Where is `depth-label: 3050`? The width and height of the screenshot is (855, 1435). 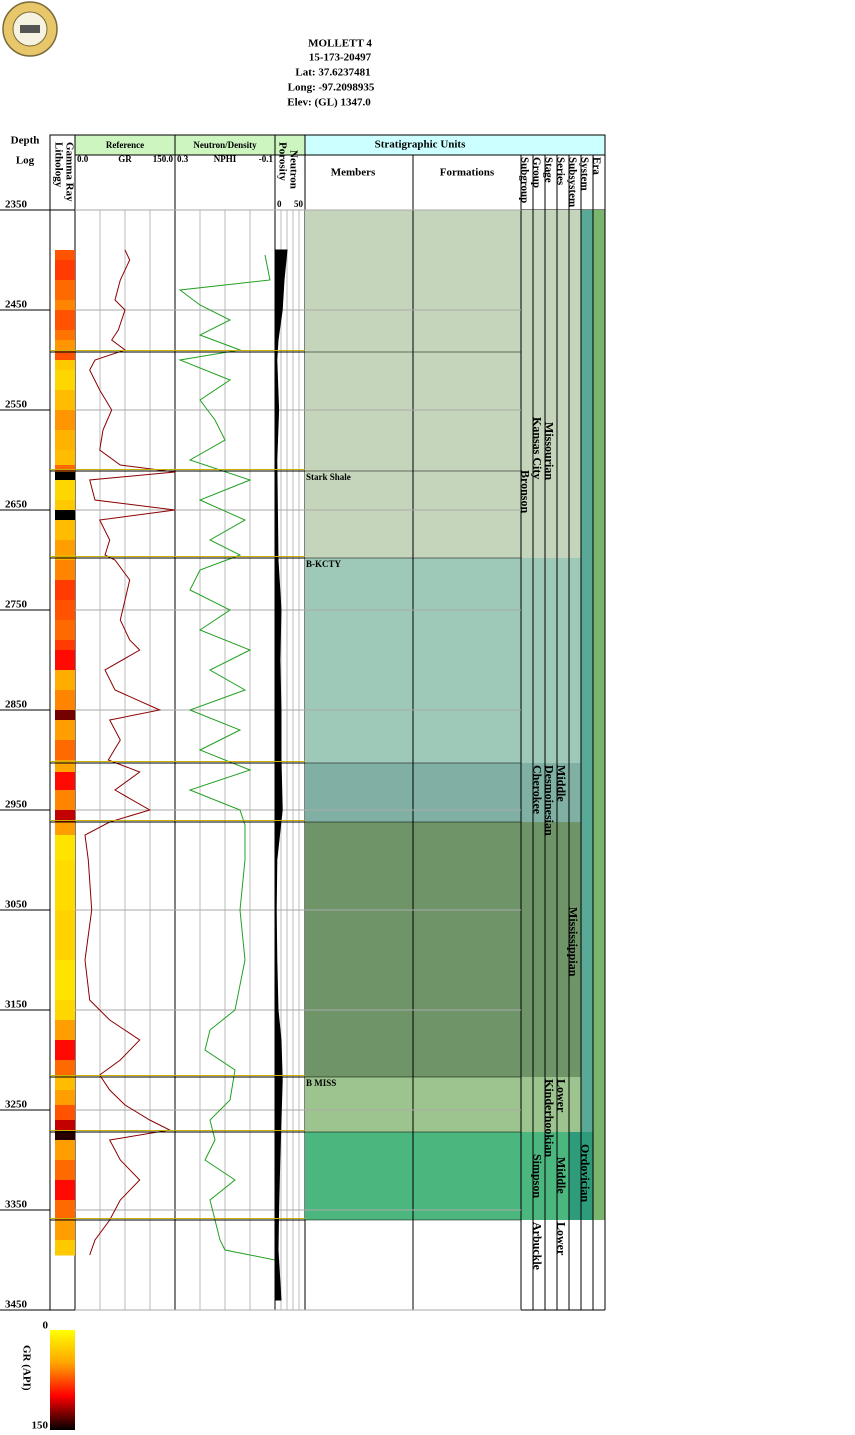
depth-label: 3050 is located at coordinates (16, 905).